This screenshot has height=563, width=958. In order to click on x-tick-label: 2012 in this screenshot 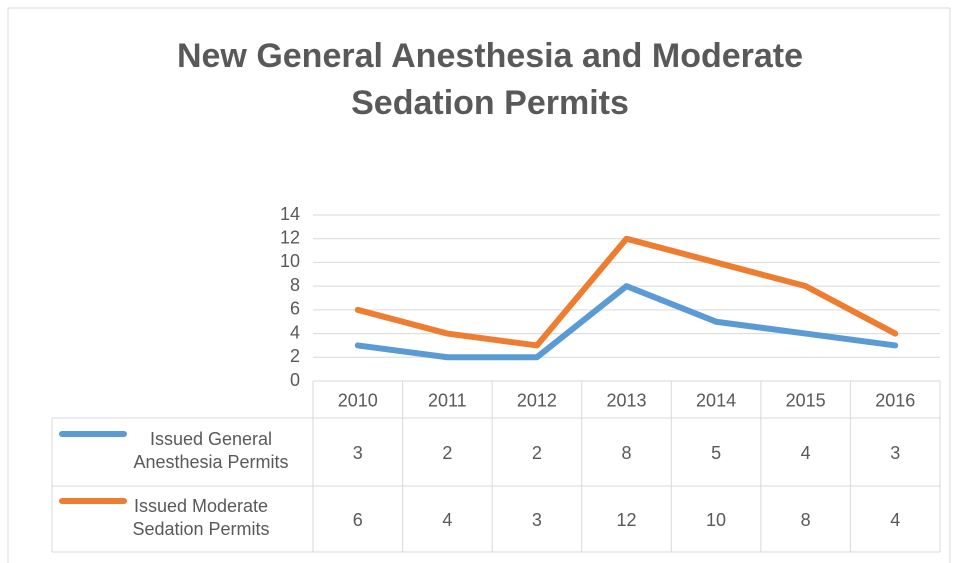, I will do `click(537, 400)`.